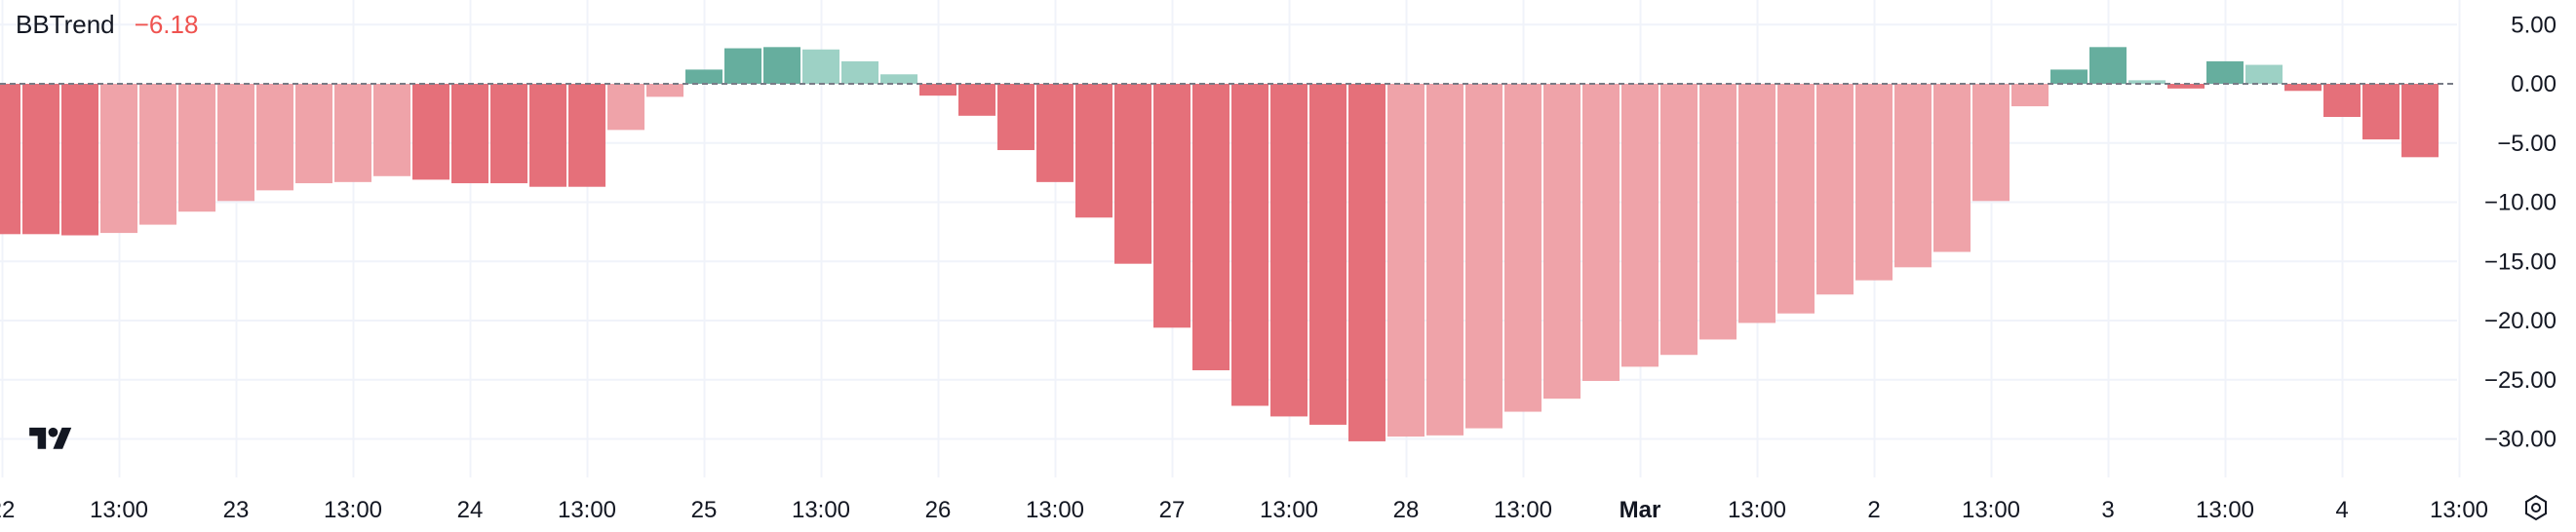  What do you see at coordinates (2520, 440) in the screenshot?
I see `y-tick-label: −30.00` at bounding box center [2520, 440].